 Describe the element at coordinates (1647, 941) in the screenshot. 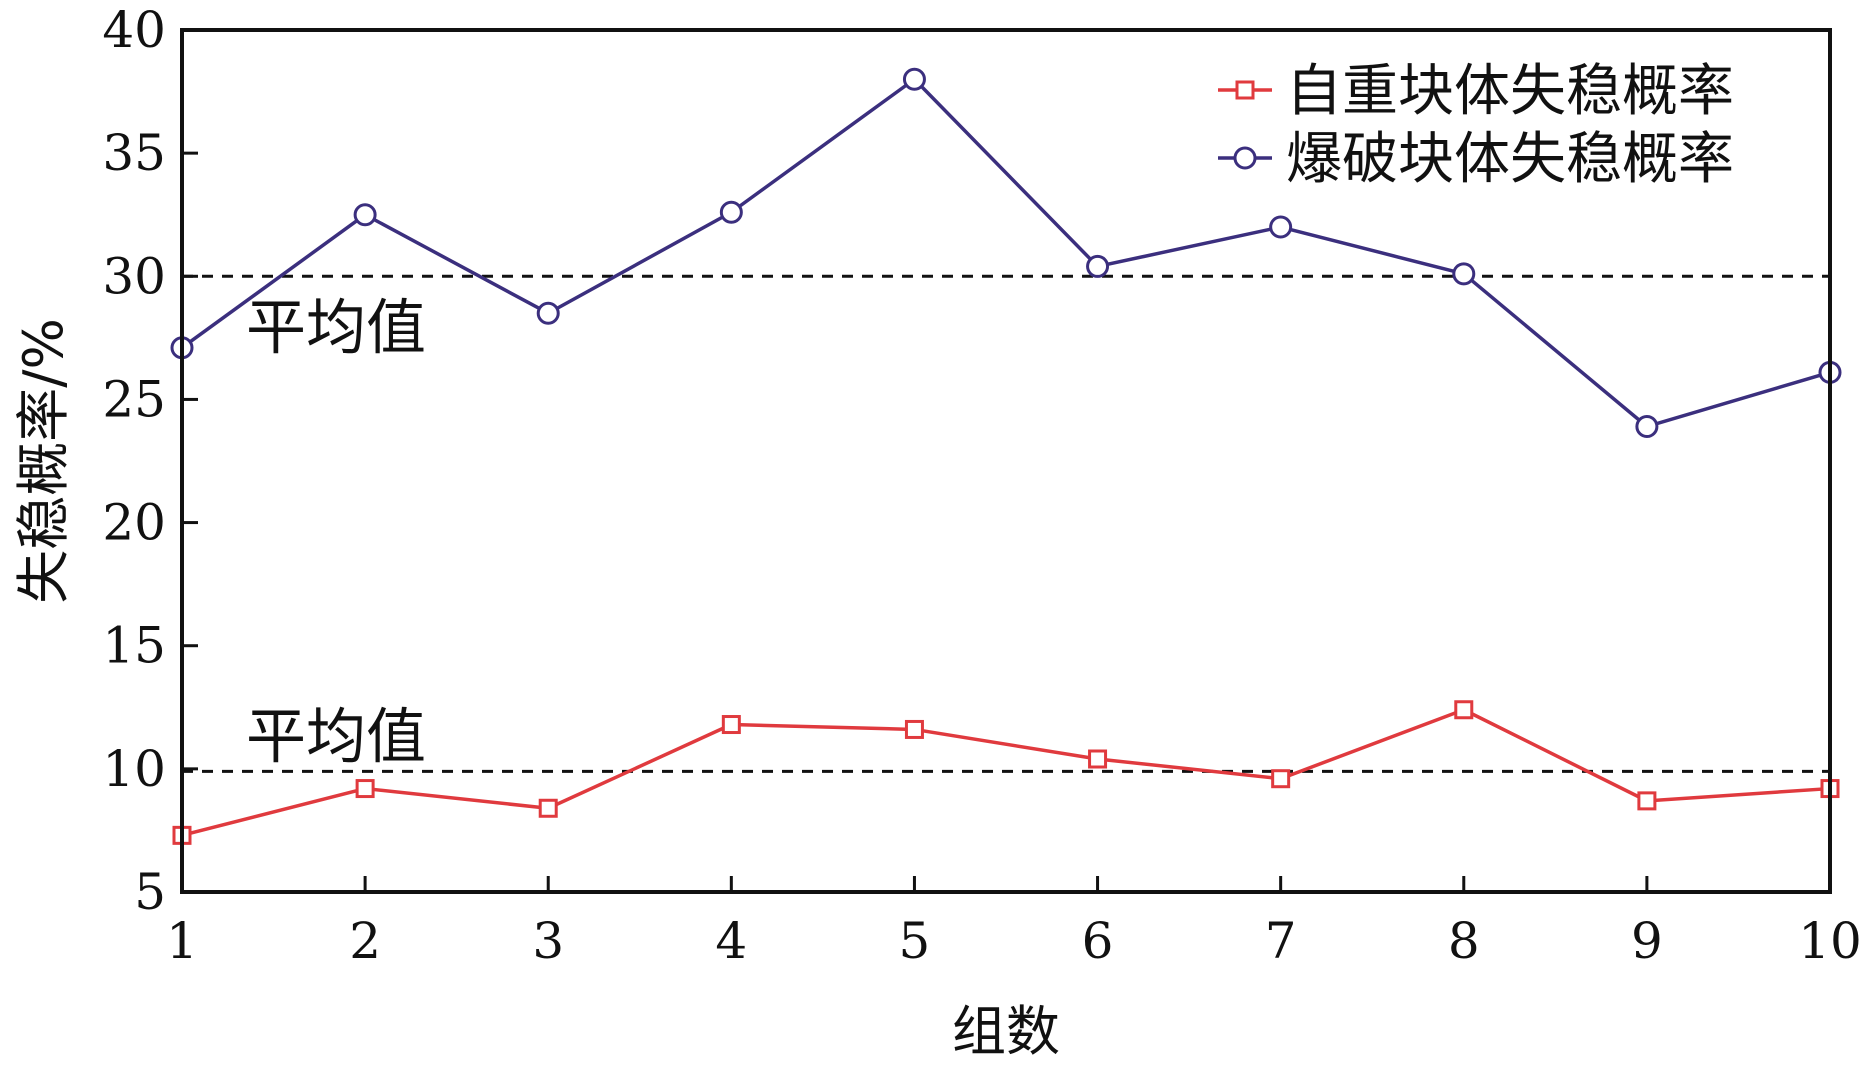

I see `x-tick-label-9: 9` at that location.